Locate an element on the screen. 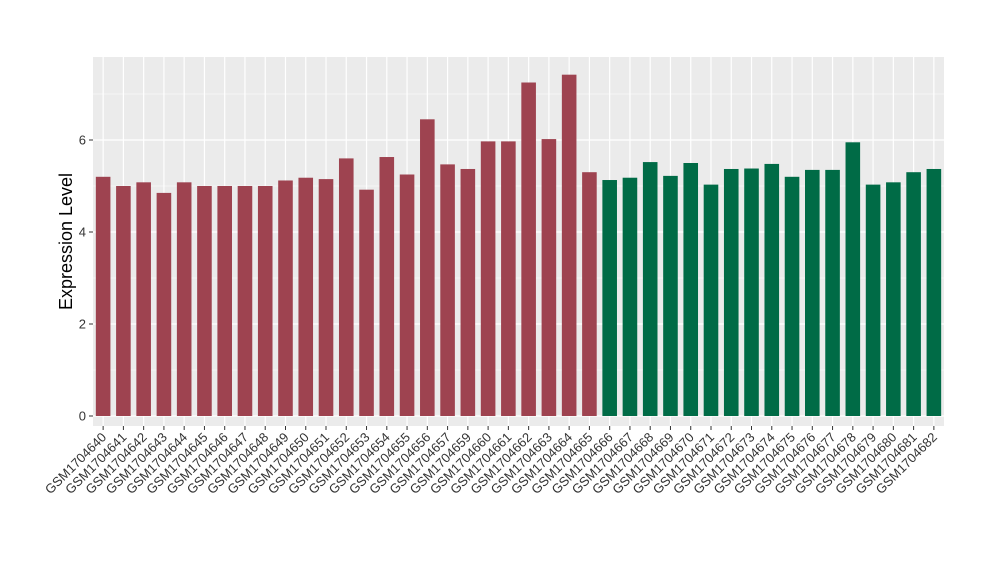 The image size is (1000, 580). y-tick-label: 0 is located at coordinates (82, 416).